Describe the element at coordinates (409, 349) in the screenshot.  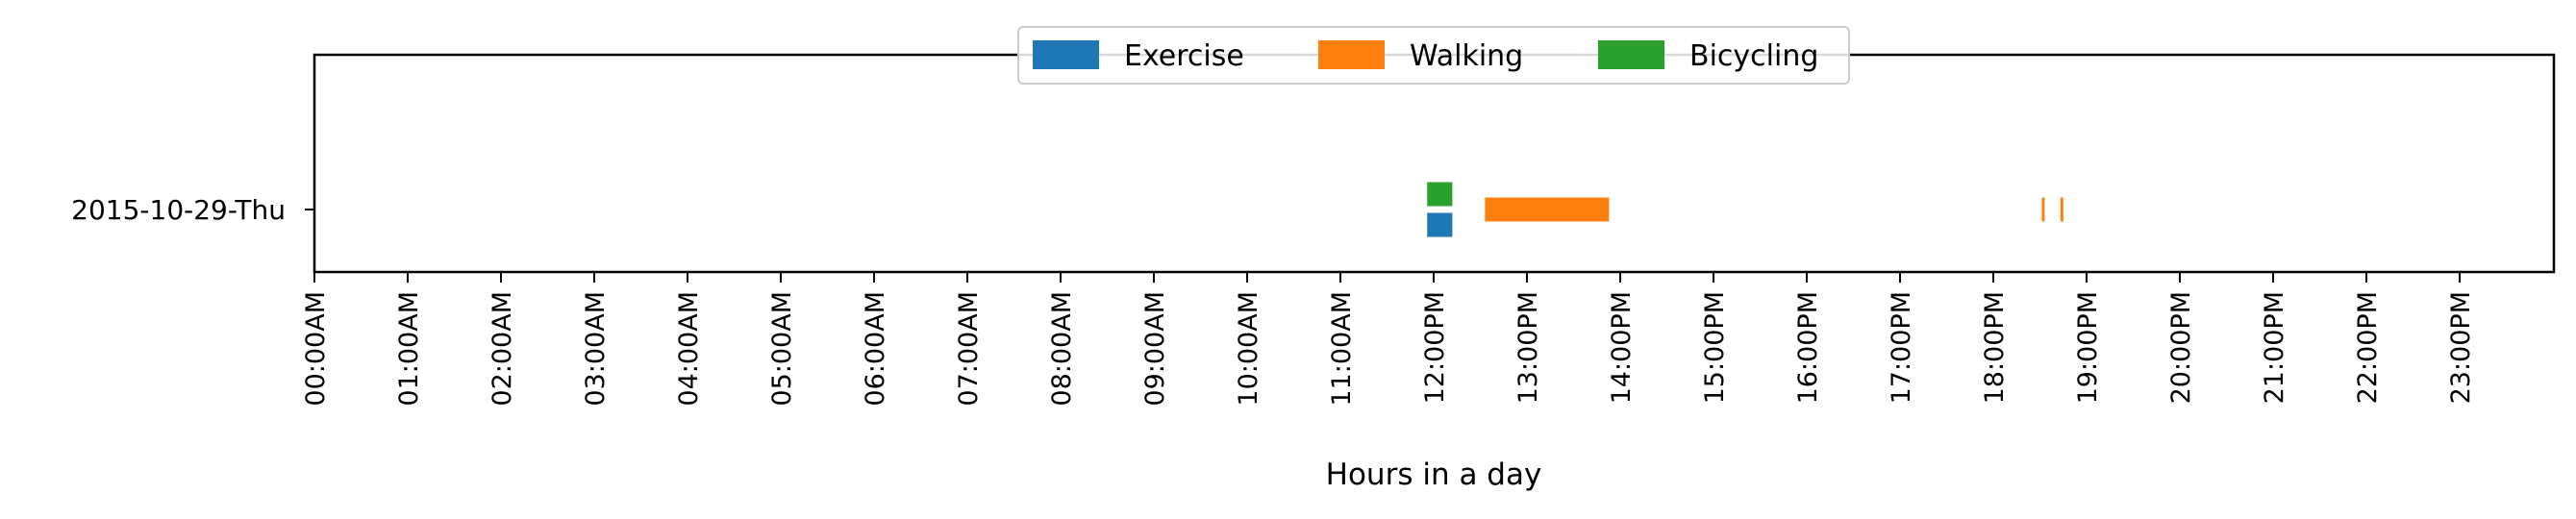
I see `x-tick-label: 01:00AM` at that location.